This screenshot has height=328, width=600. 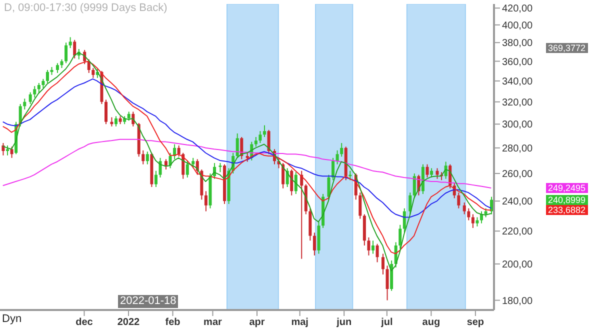 I want to click on y-tick-label: 180,00, so click(x=518, y=301).